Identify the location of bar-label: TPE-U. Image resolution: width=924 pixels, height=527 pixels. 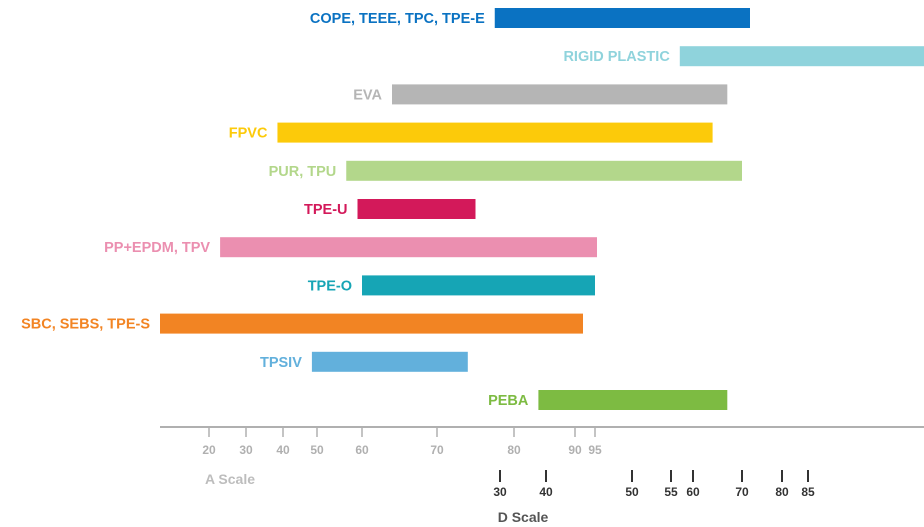
(326, 210).